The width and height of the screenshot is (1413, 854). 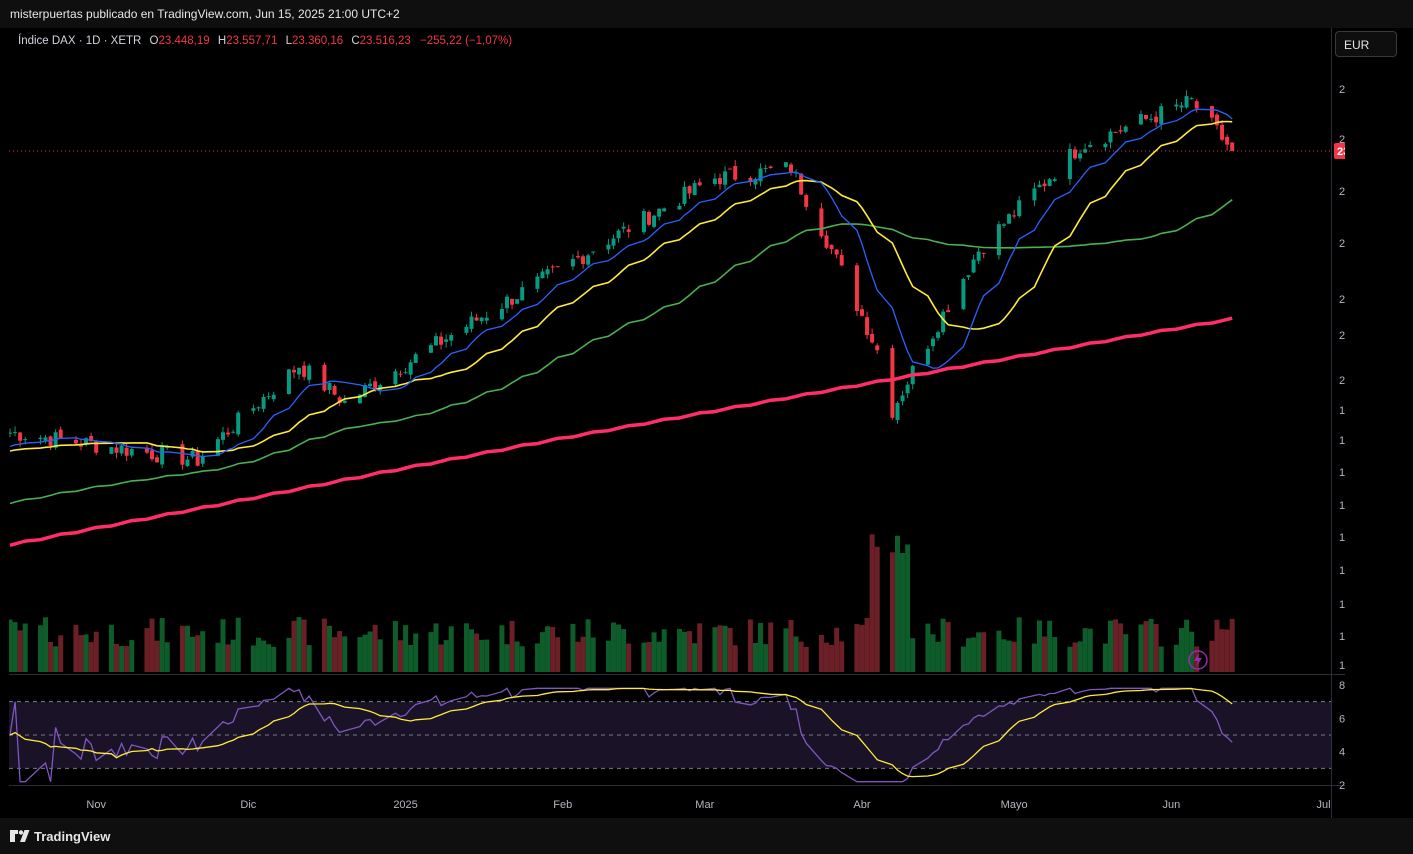 What do you see at coordinates (60, 836) in the screenshot?
I see `tradingview-logo: TradingView` at bounding box center [60, 836].